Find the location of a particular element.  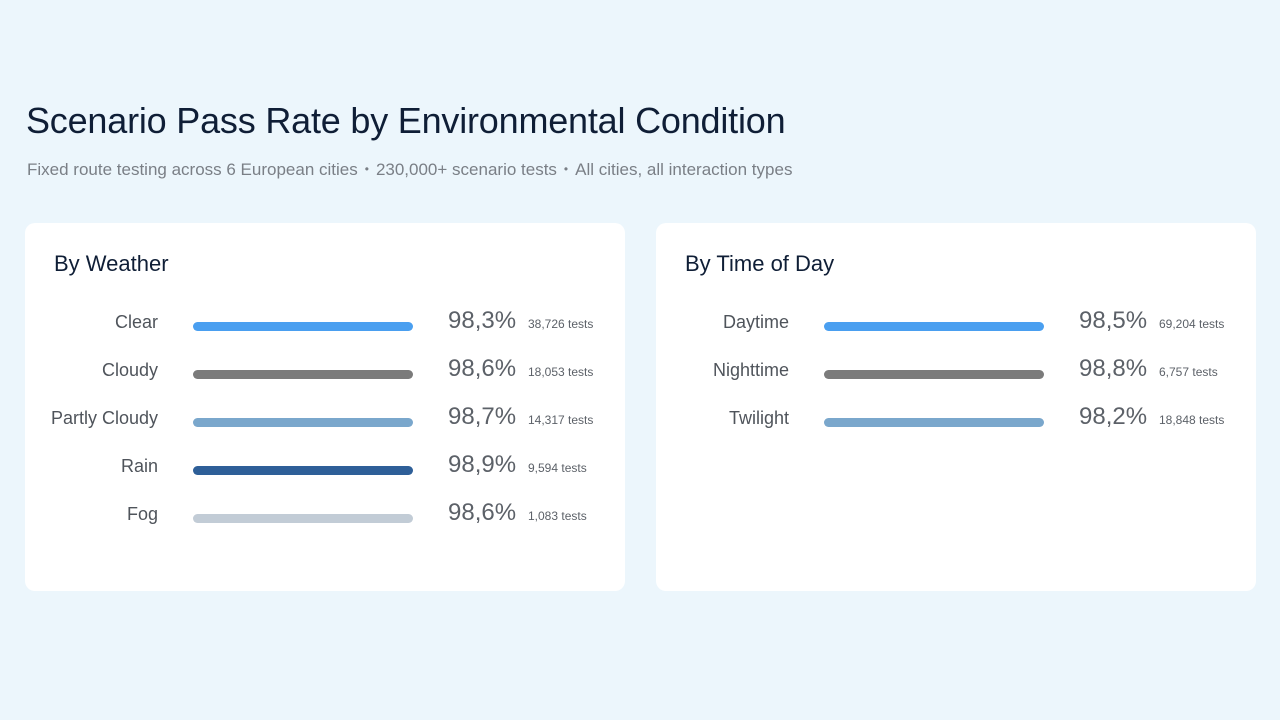

chart-row: Fog 98,6% 1,083 tests is located at coordinates (325, 516).